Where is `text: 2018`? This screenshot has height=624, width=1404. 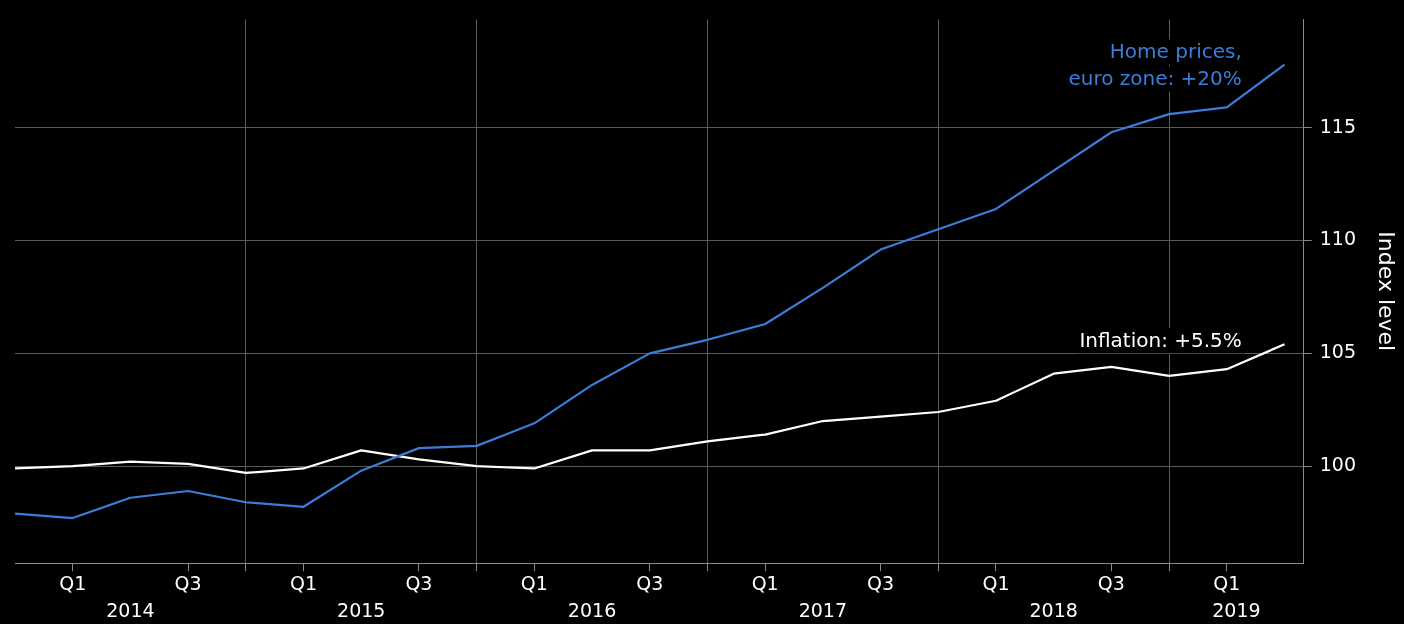 text: 2018 is located at coordinates (1053, 610).